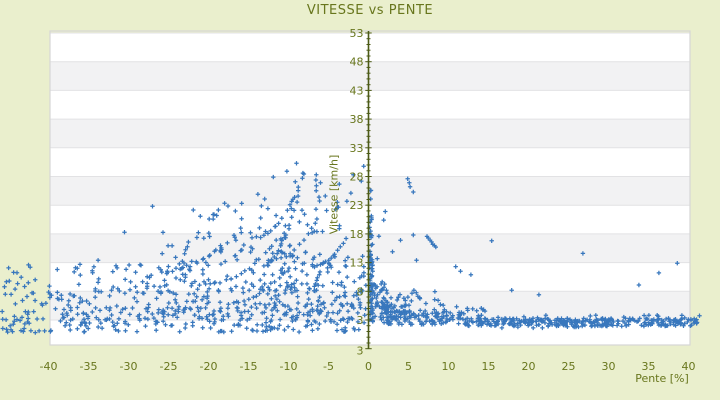 This screenshot has height=400, width=720. What do you see at coordinates (209, 366) in the screenshot?
I see `x-tick-label: -20` at bounding box center [209, 366].